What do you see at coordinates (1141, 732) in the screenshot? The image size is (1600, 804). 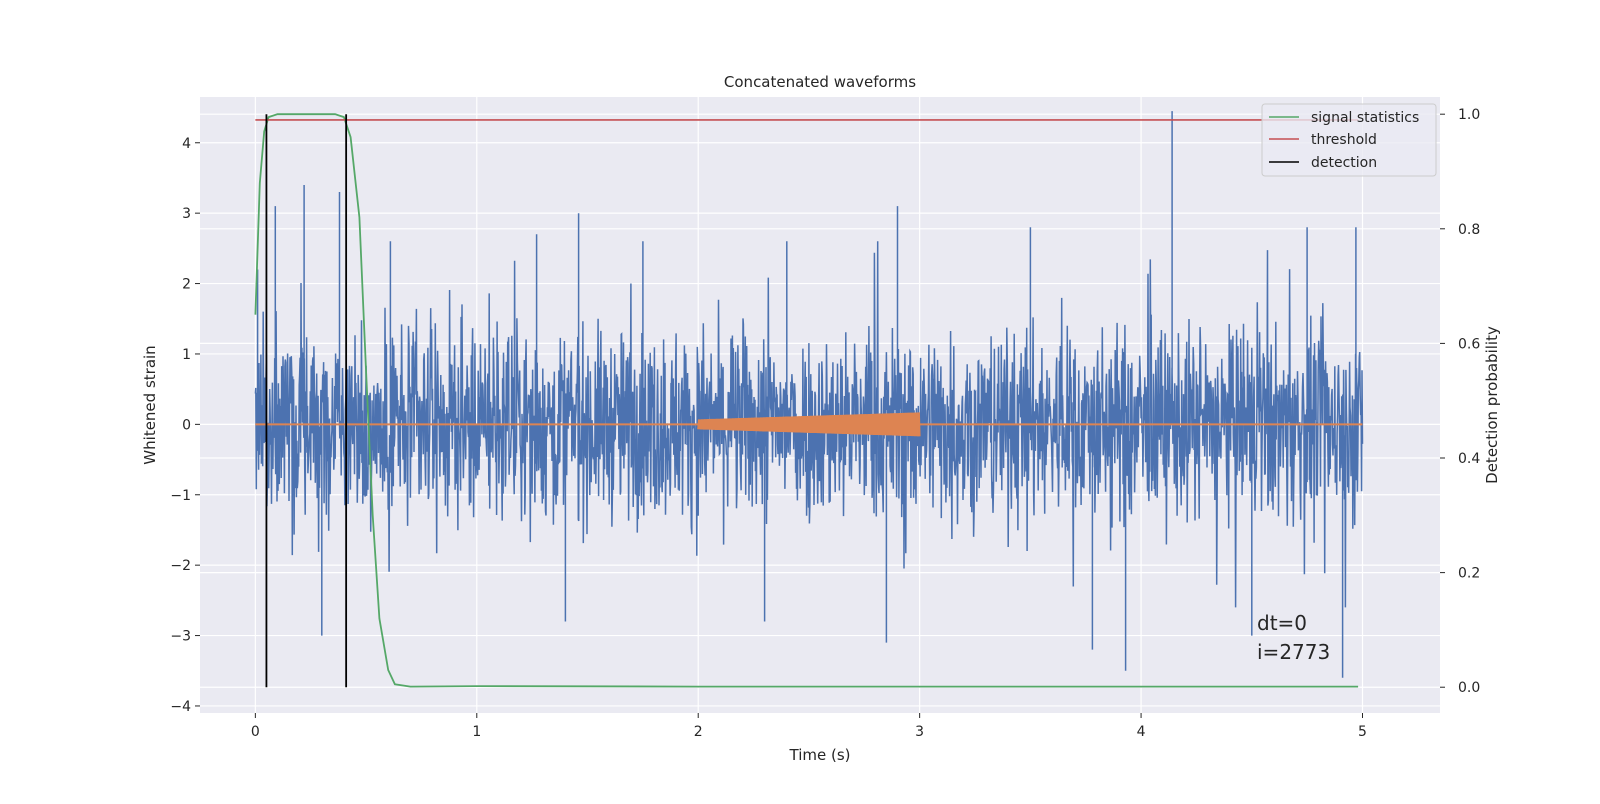 I see `x-tick-label-4: 4` at bounding box center [1141, 732].